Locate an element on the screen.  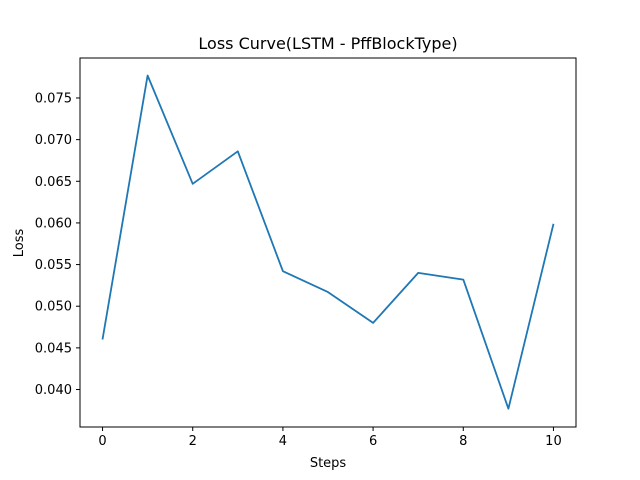
y-axis: 0.040 0.045 0.050 0.055 0.060 0.065 0.070 0.075 is located at coordinates (57, 244).